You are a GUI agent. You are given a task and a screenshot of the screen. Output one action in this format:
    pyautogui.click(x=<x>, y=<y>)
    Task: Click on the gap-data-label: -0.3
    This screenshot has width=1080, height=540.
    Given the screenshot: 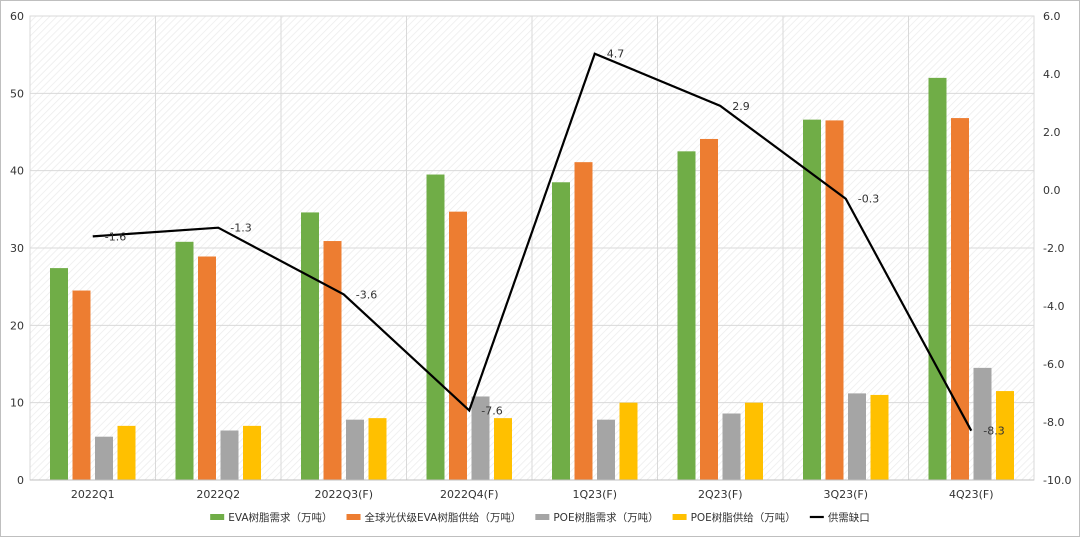 What is the action you would take?
    pyautogui.click(x=868, y=199)
    